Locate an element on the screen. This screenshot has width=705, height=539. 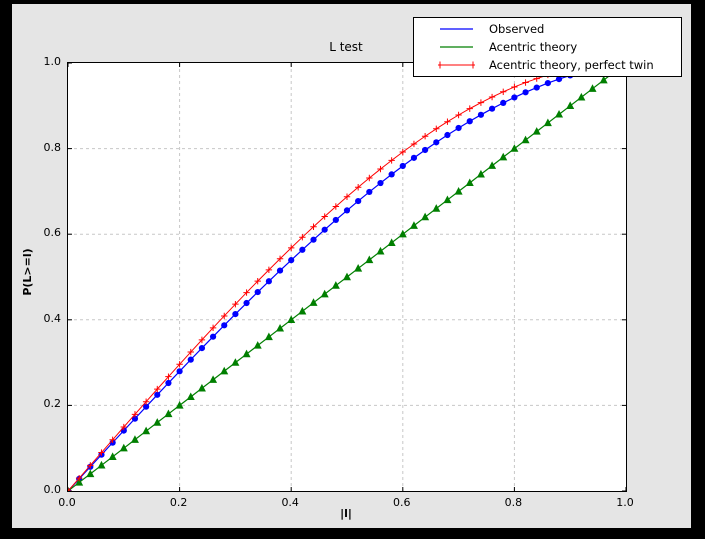
x-tick-label: 0.2 is located at coordinates (178, 502).